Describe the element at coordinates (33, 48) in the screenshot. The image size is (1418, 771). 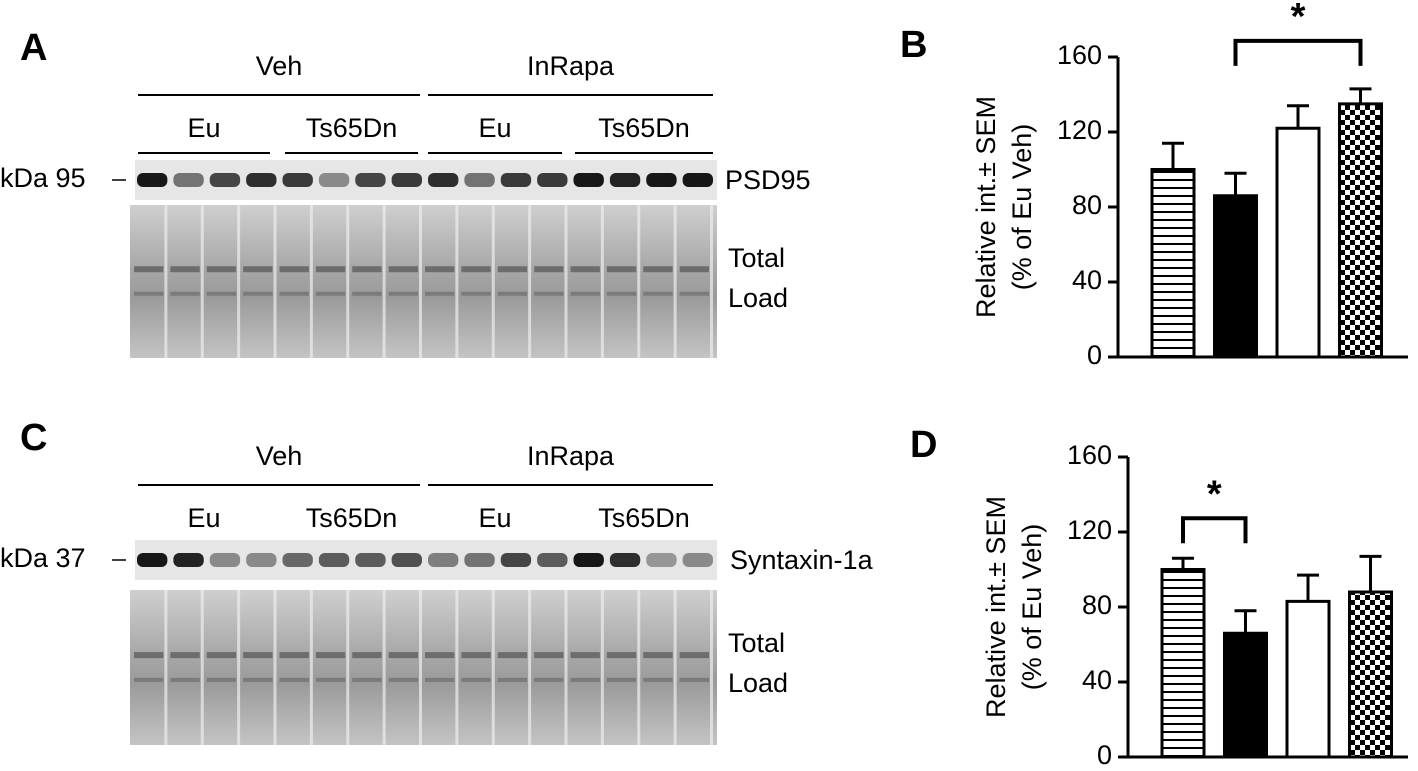
I see `panel-letter: A` at that location.